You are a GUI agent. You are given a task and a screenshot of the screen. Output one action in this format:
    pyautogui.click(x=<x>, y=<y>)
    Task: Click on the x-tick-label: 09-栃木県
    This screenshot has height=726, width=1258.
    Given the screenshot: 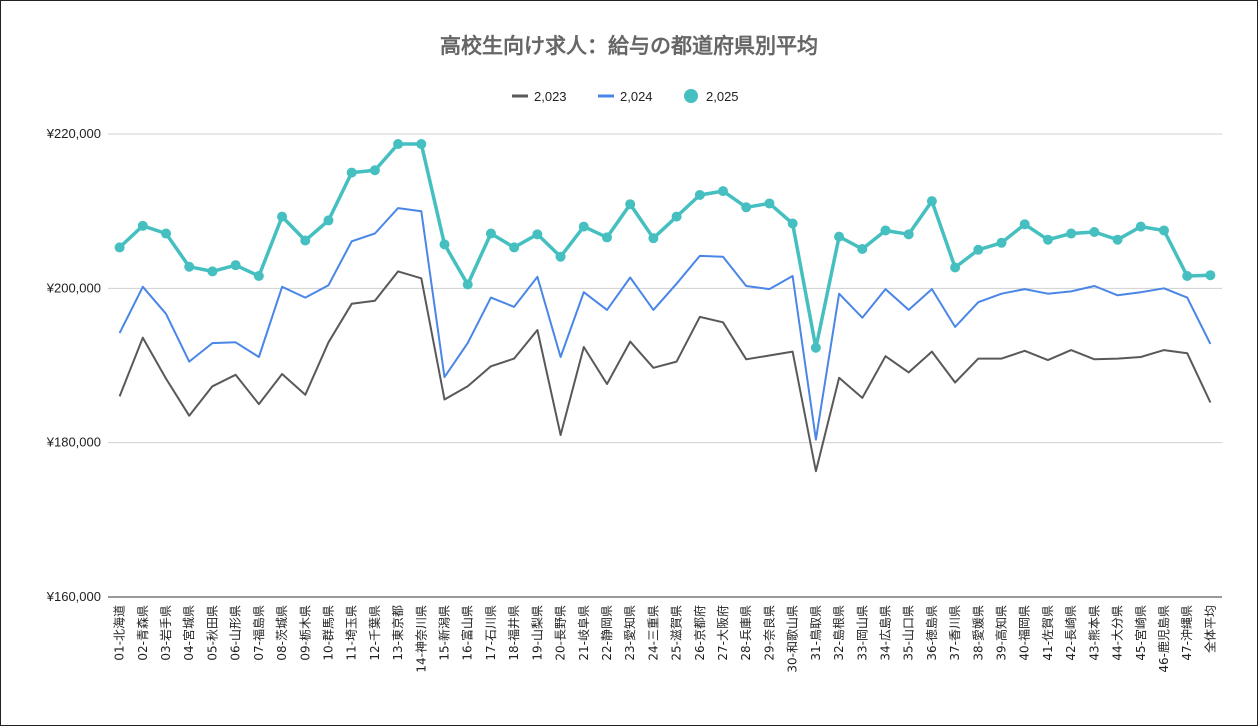 What is the action you would take?
    pyautogui.click(x=305, y=633)
    